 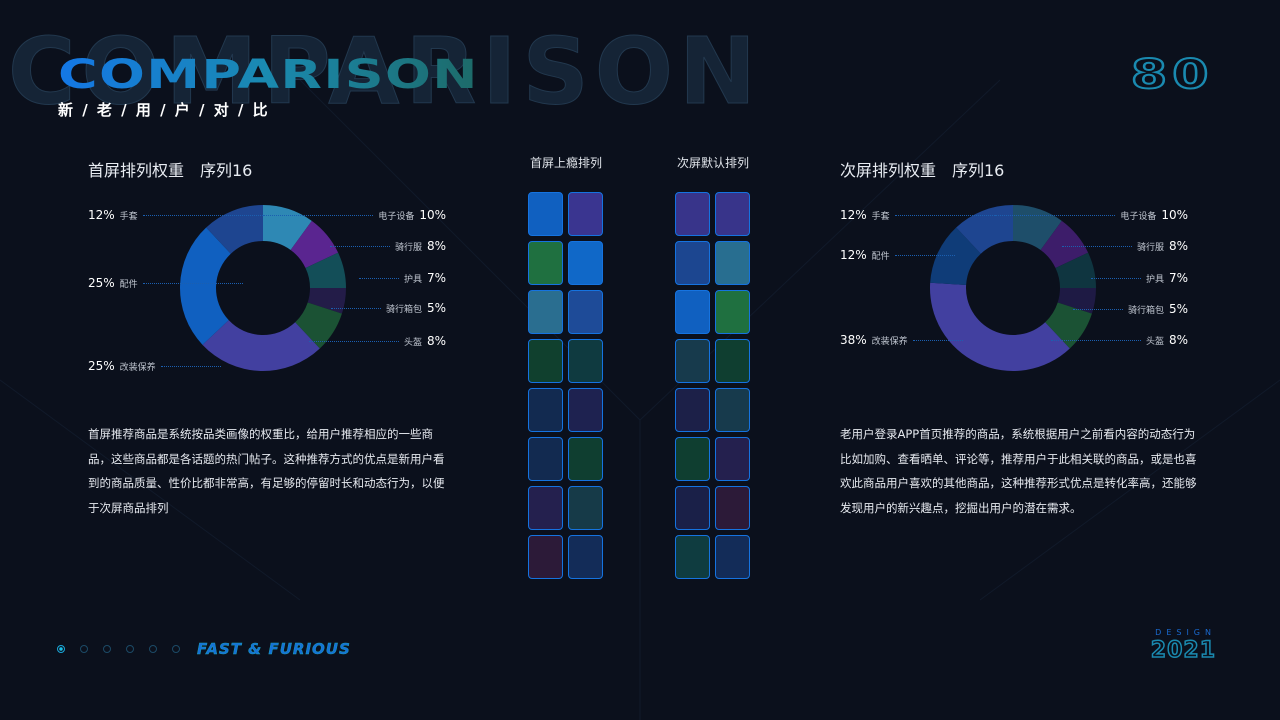 What do you see at coordinates (901, 340) in the screenshot?
I see `legend-label-改装保养: 38% 改装保养` at bounding box center [901, 340].